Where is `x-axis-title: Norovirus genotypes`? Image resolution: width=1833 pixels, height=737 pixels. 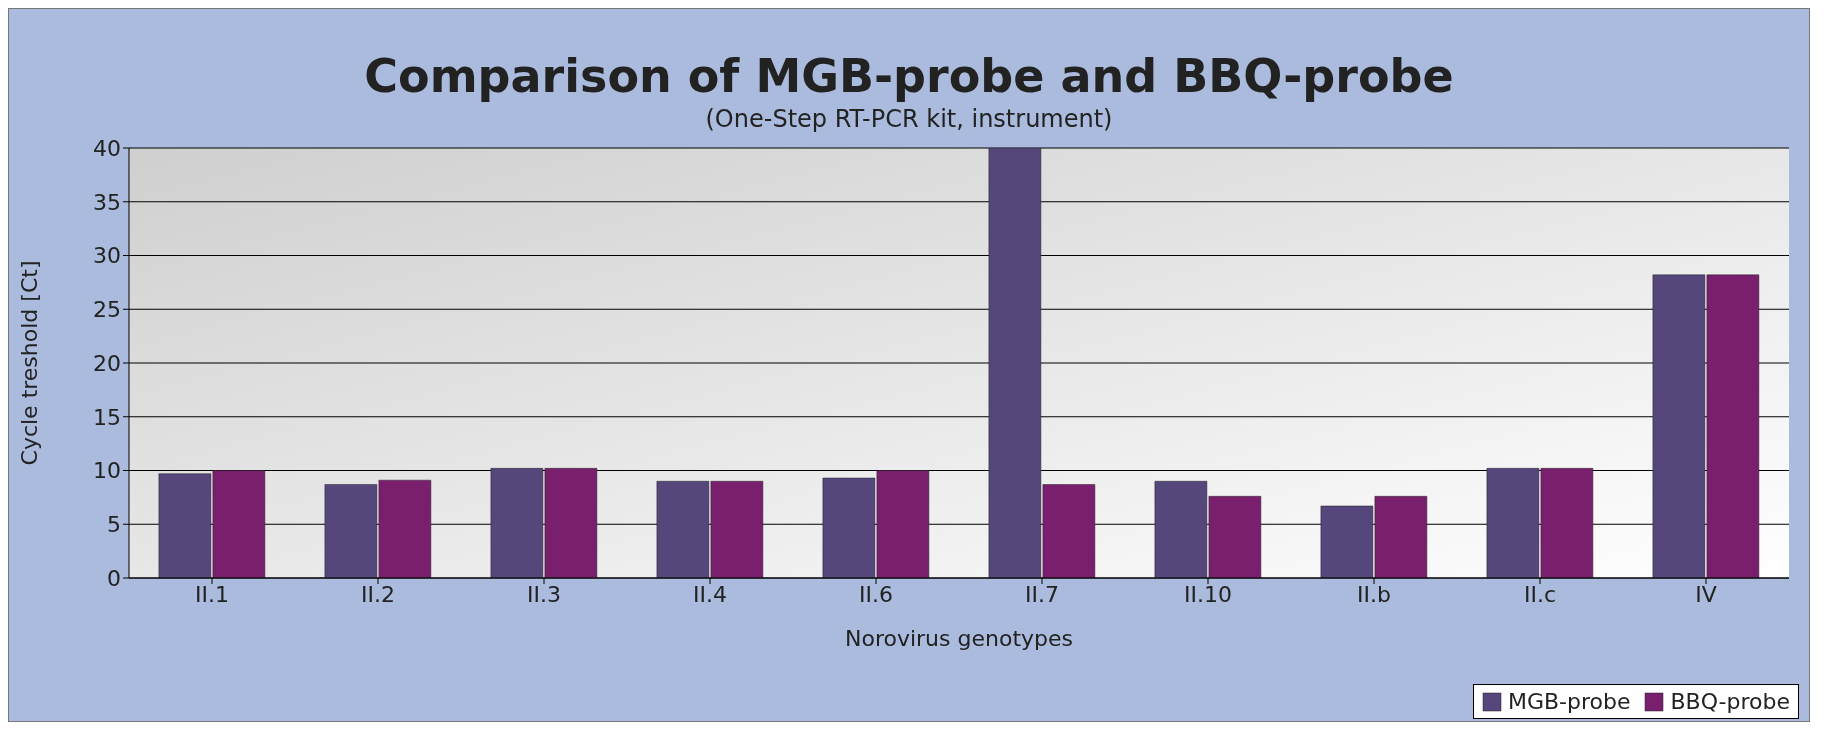
x-axis-title: Norovirus genotypes is located at coordinates (959, 638).